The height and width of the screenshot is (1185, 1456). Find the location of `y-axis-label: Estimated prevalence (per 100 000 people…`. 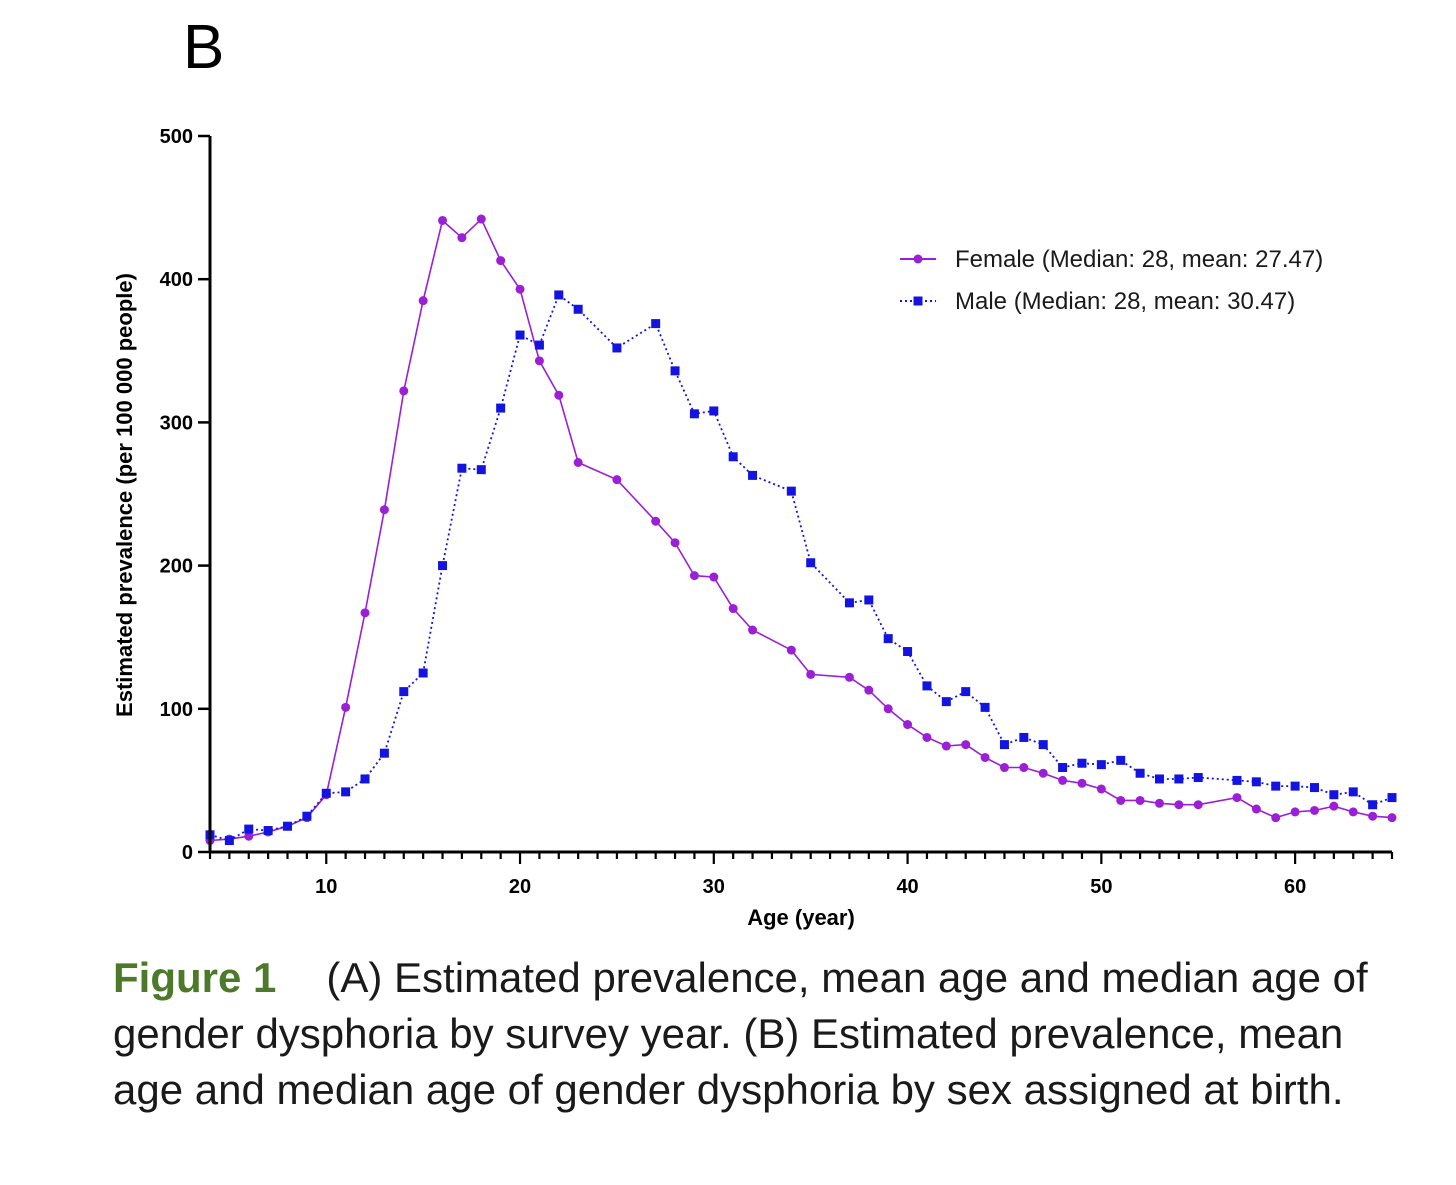

y-axis-label: Estimated prevalence (per 100 000 people… is located at coordinates (124, 495).